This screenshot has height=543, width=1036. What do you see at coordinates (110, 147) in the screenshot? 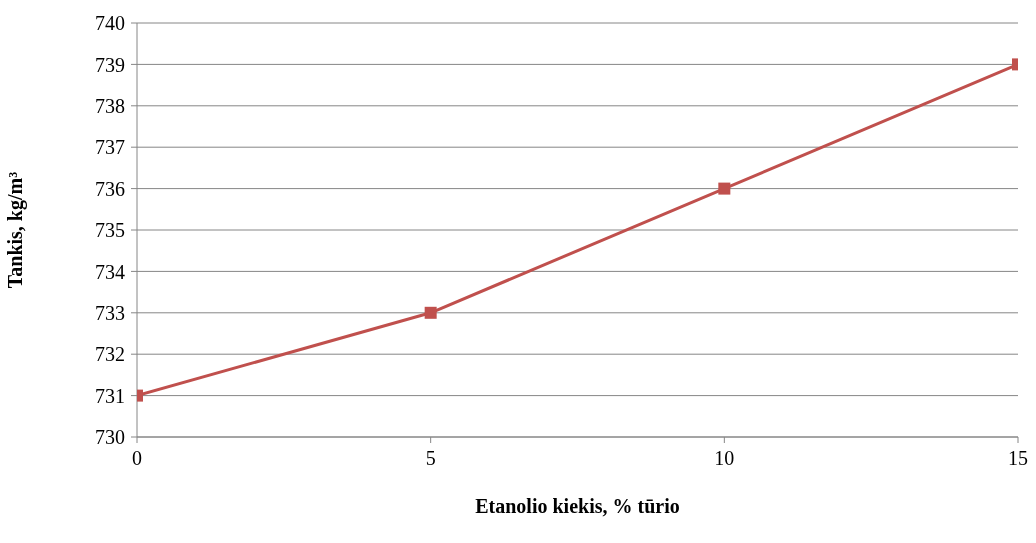
I see `y-tick-label: 737` at bounding box center [110, 147].